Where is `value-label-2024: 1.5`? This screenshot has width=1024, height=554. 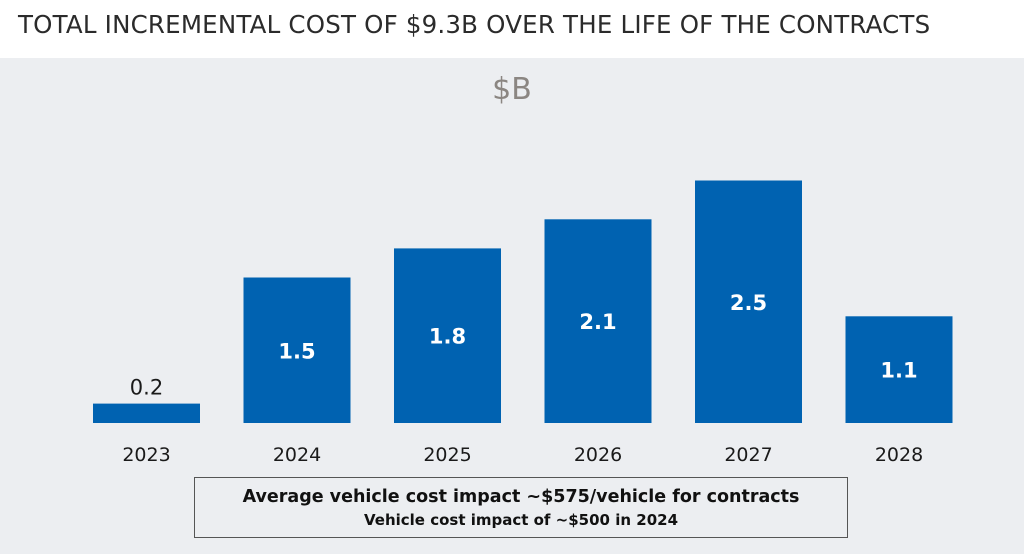 value-label-2024: 1.5 is located at coordinates (296, 351).